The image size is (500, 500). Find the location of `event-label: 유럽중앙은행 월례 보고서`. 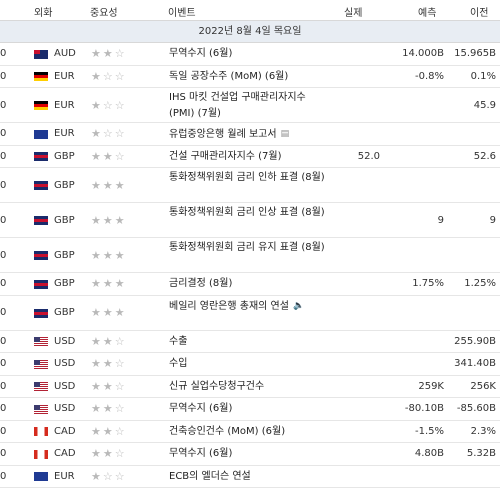

event-label: 유럽중앙은행 월례 보고서 is located at coordinates (223, 135).